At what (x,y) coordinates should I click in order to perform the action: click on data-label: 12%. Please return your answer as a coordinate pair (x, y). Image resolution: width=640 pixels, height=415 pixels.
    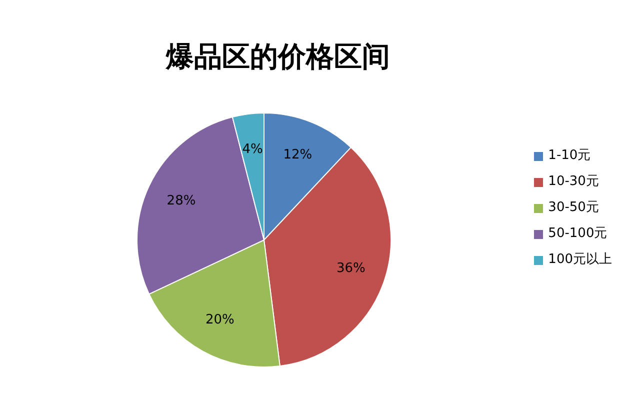
    Looking at the image, I should click on (297, 154).